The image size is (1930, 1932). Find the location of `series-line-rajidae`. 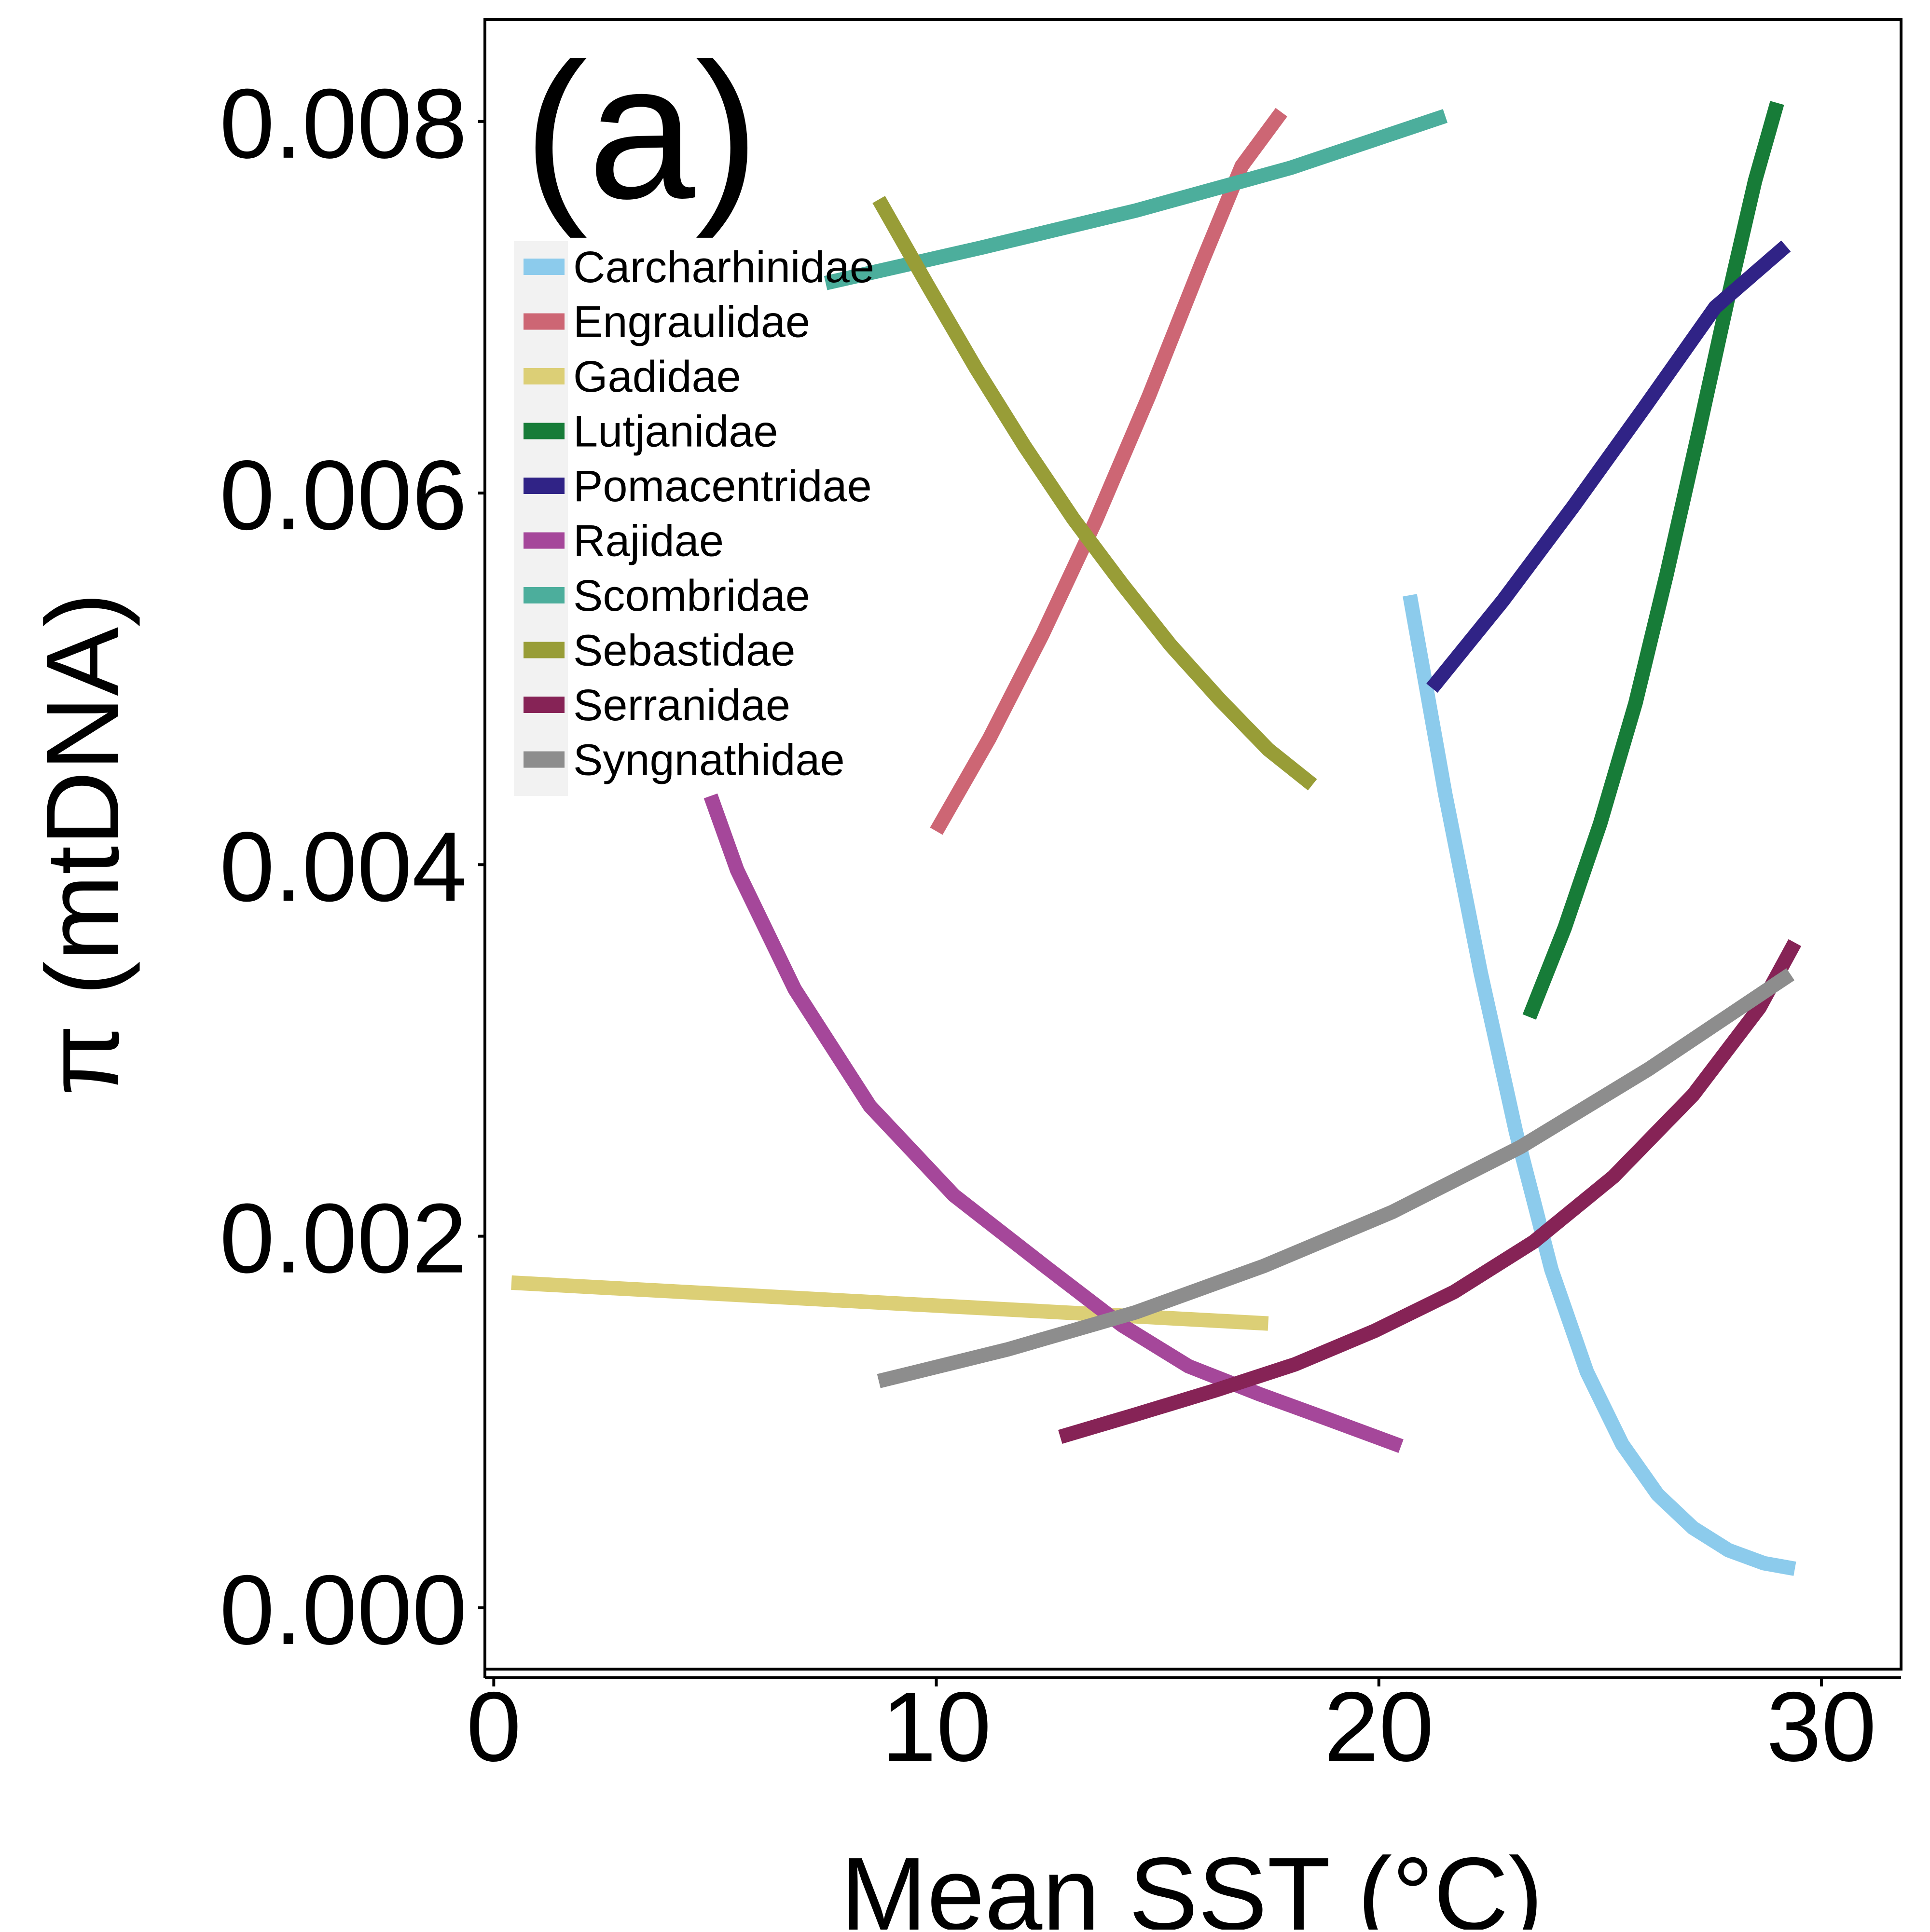

series-line-rajidae is located at coordinates (1053, 1123).